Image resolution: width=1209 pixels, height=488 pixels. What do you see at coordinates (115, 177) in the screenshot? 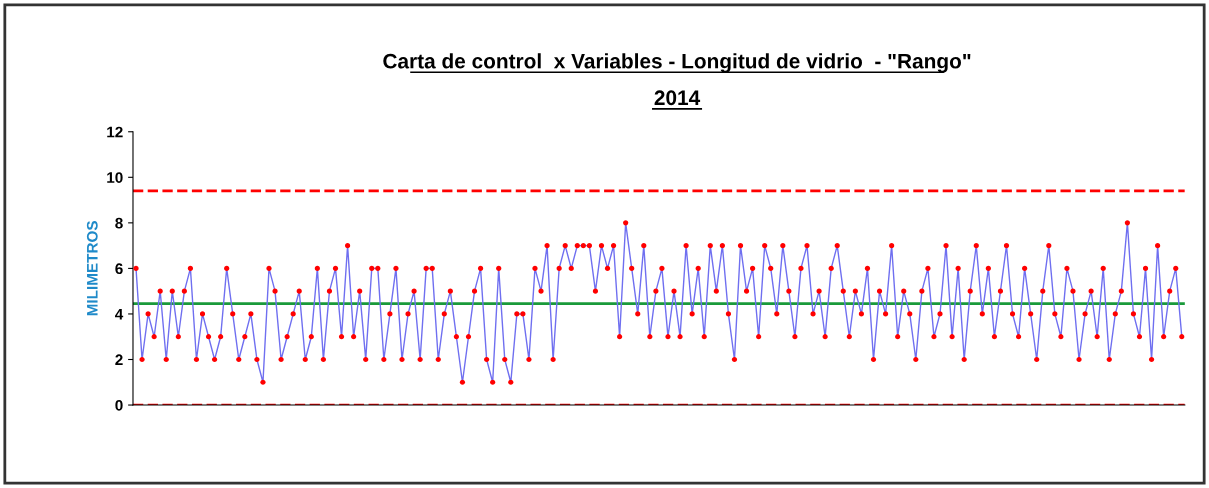
I see `y-tick-label: 10` at bounding box center [115, 177].